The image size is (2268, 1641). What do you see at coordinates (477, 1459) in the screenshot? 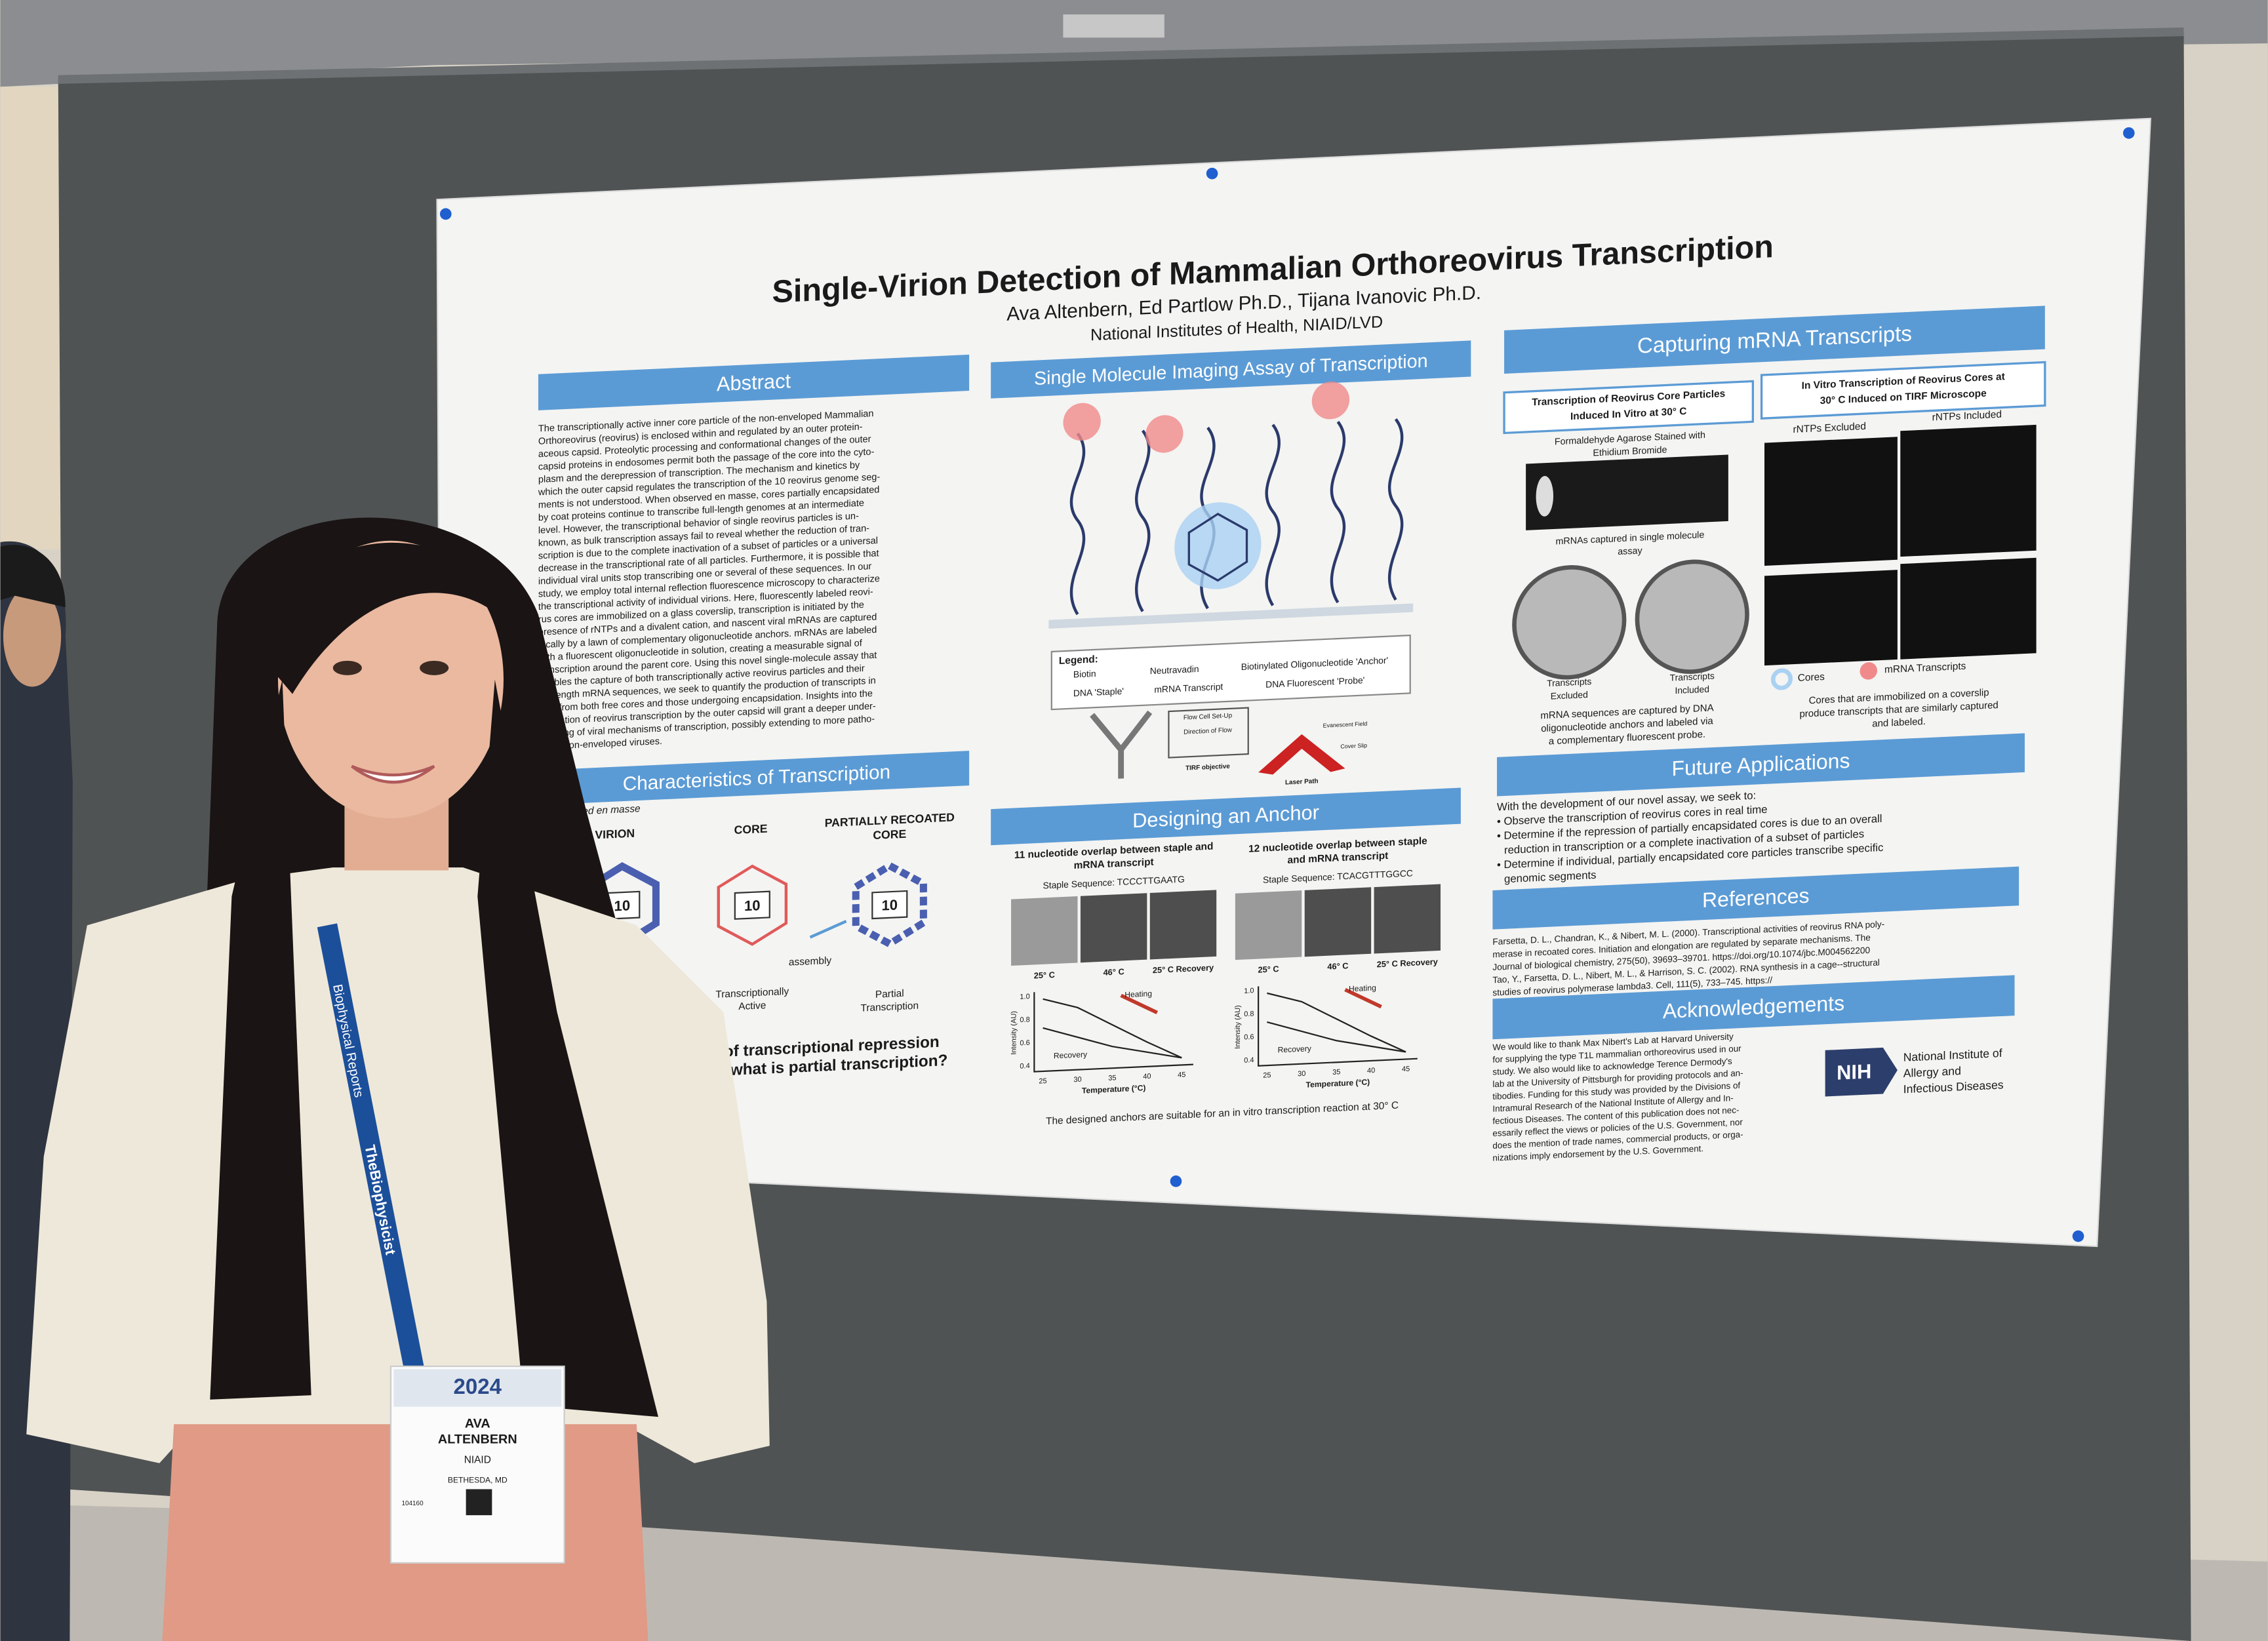
I see `label: NIAID` at bounding box center [477, 1459].